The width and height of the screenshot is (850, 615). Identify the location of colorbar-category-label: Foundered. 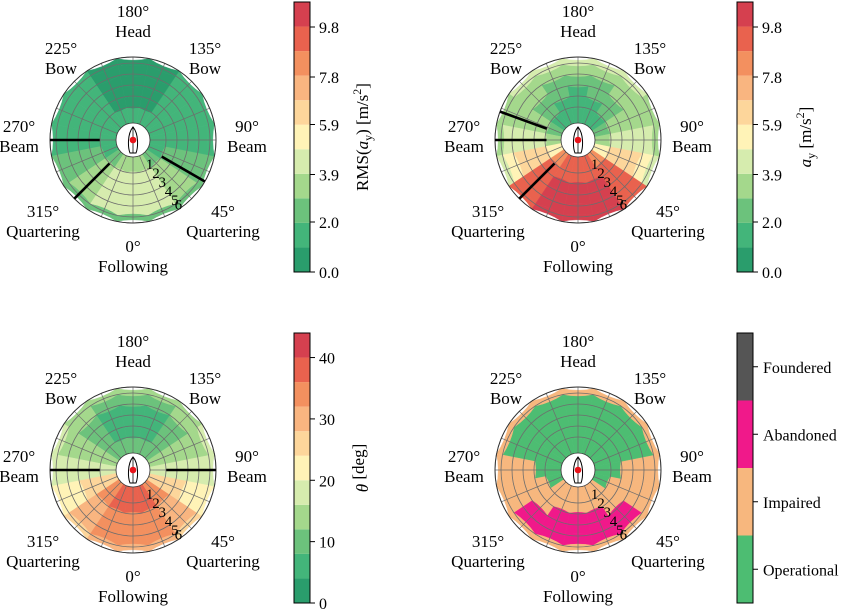
(797, 368).